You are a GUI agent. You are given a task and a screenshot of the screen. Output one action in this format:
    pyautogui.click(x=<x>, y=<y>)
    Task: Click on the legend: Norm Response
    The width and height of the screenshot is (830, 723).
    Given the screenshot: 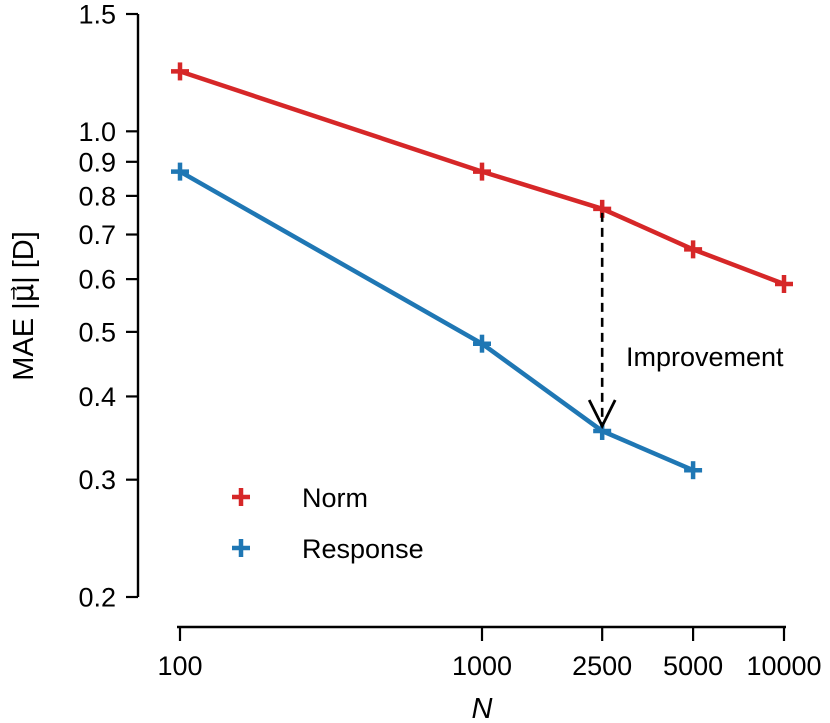 What is the action you would take?
    pyautogui.click(x=328, y=523)
    